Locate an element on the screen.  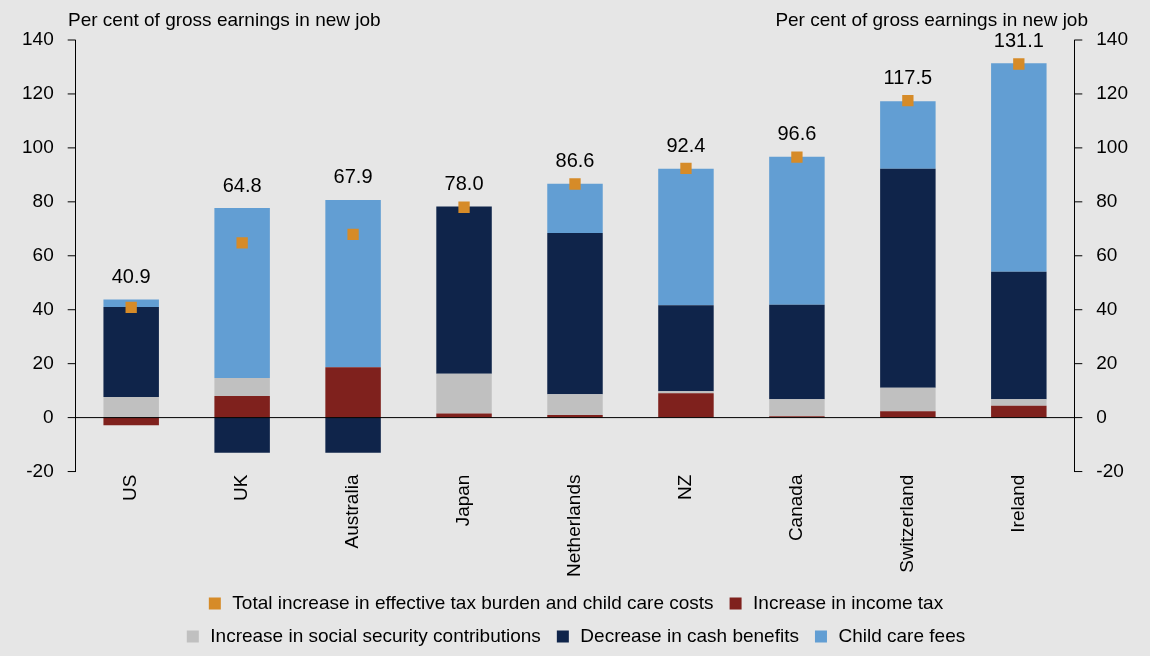
y2-tick-label: 20 is located at coordinates (1107, 362).